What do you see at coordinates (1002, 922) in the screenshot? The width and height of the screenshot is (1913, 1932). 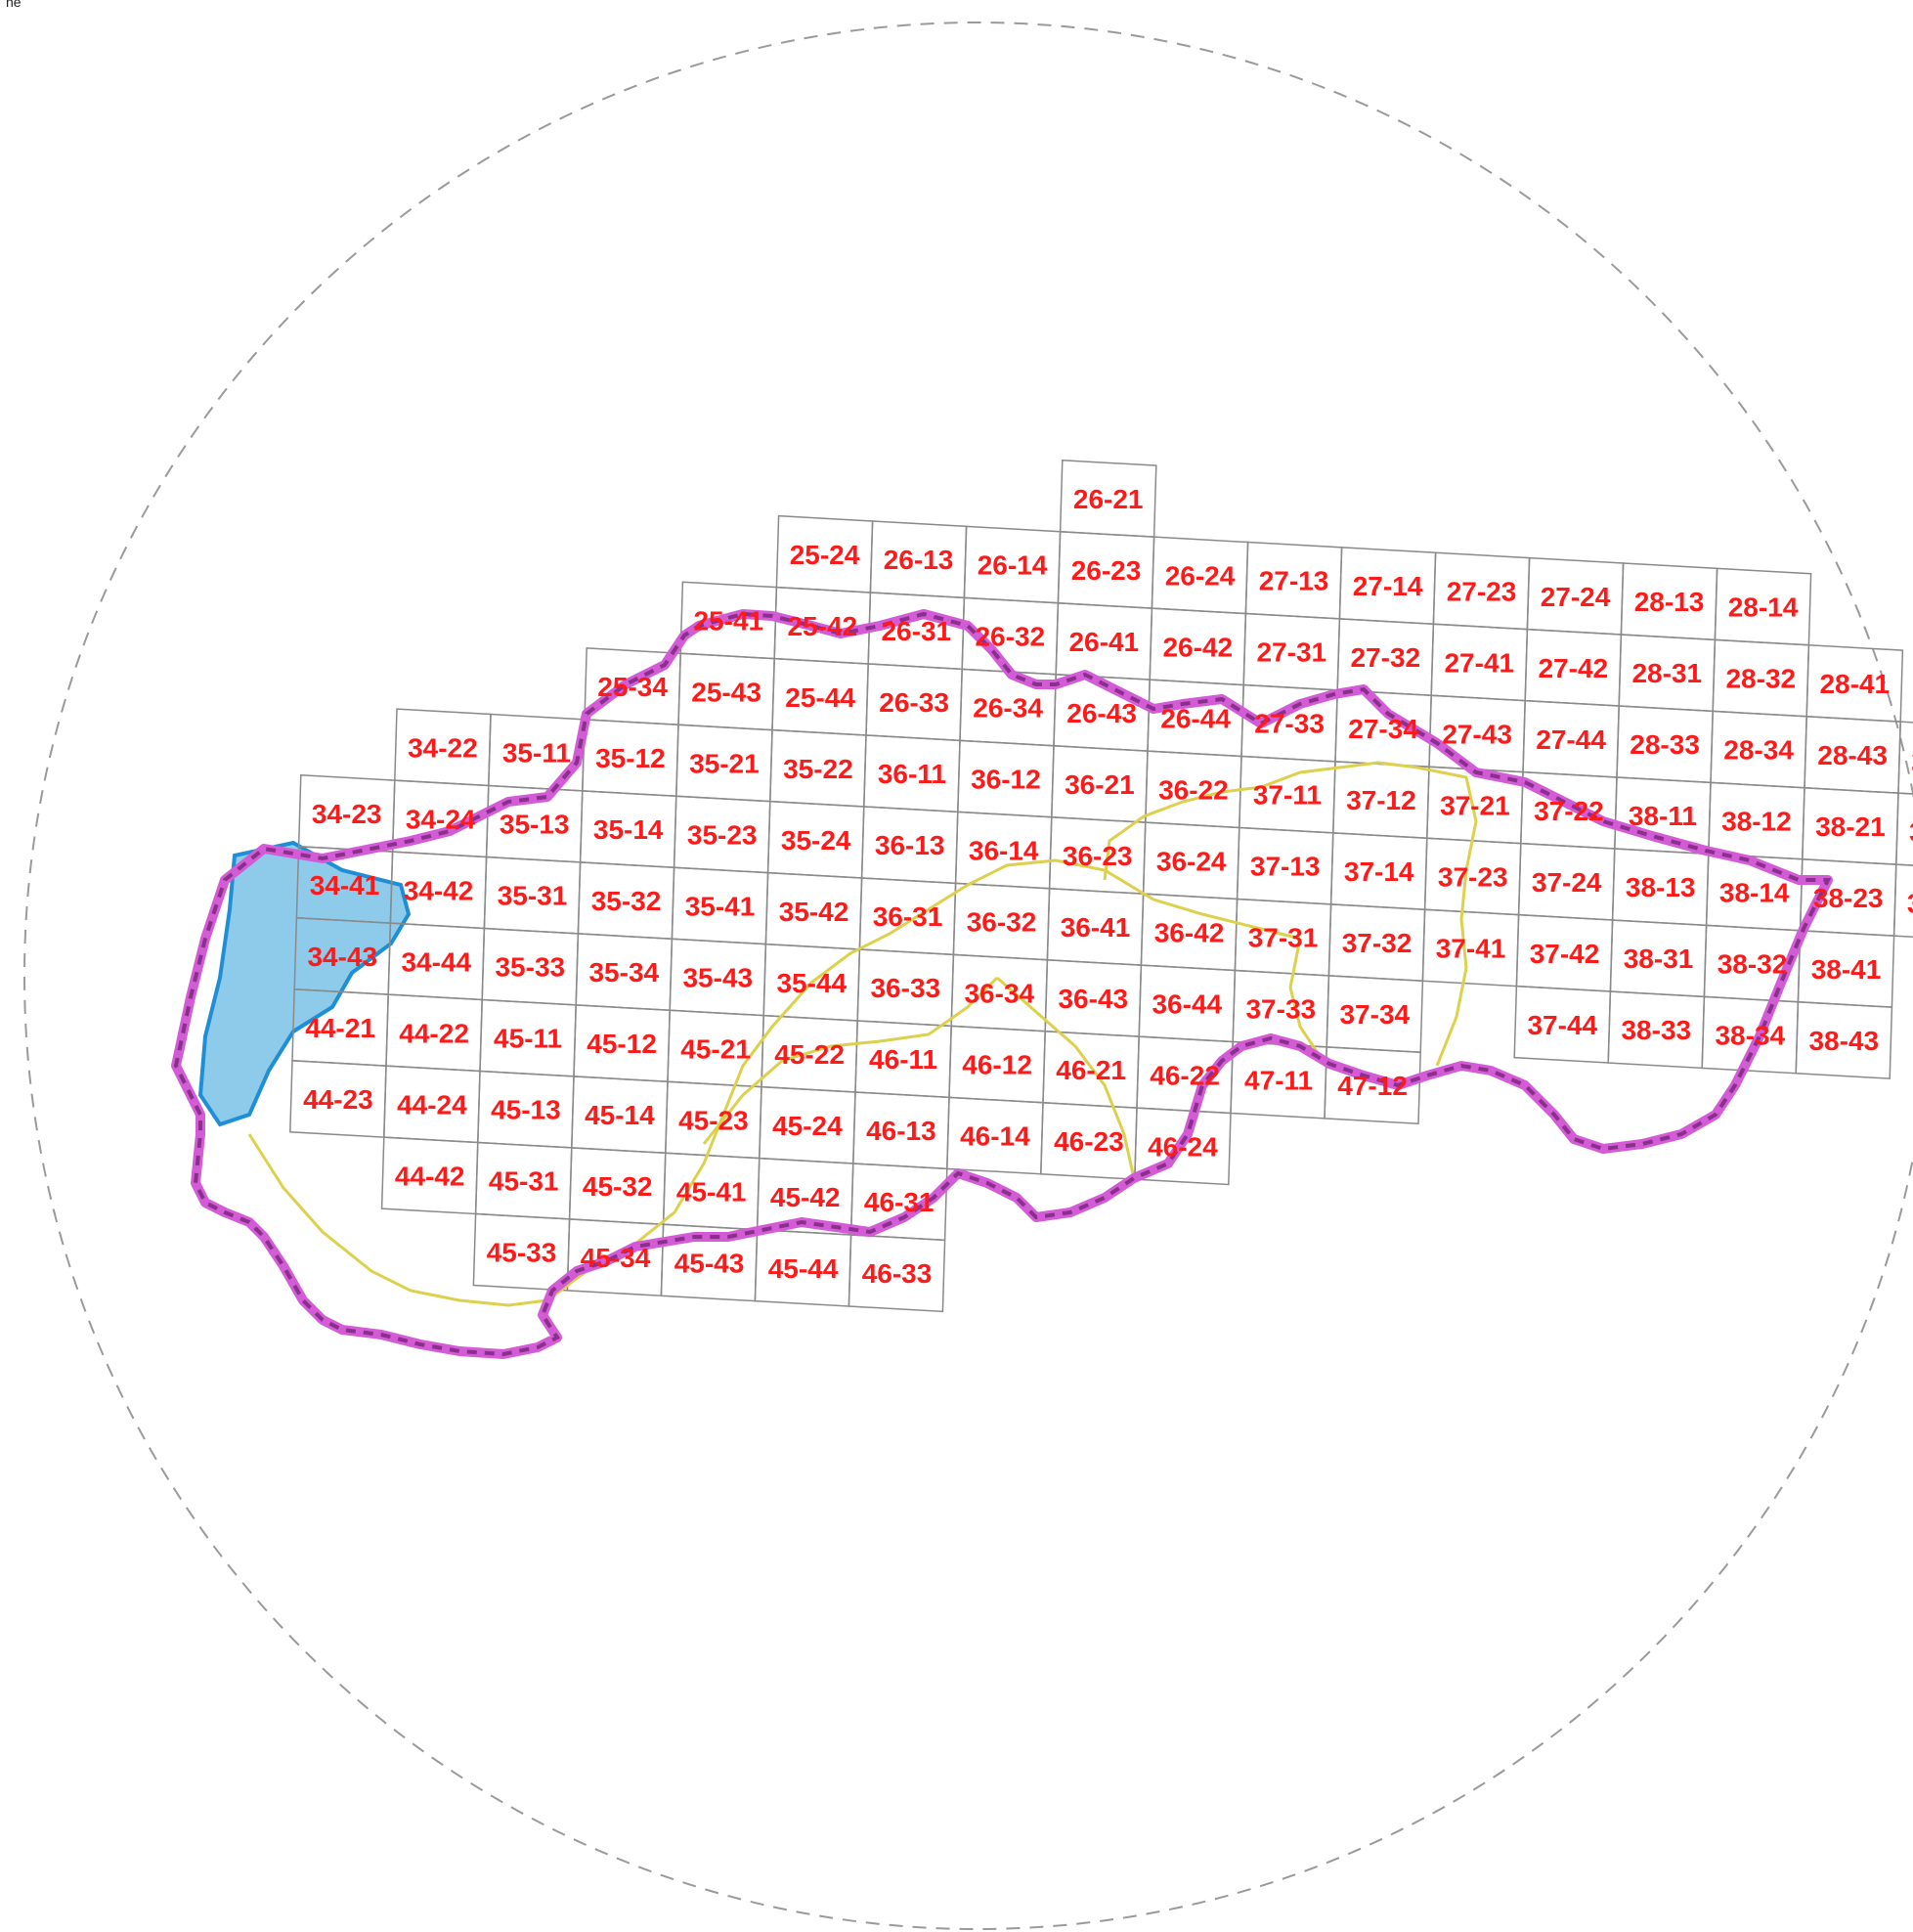 I see `sheet-label-36-32: 36-32` at bounding box center [1002, 922].